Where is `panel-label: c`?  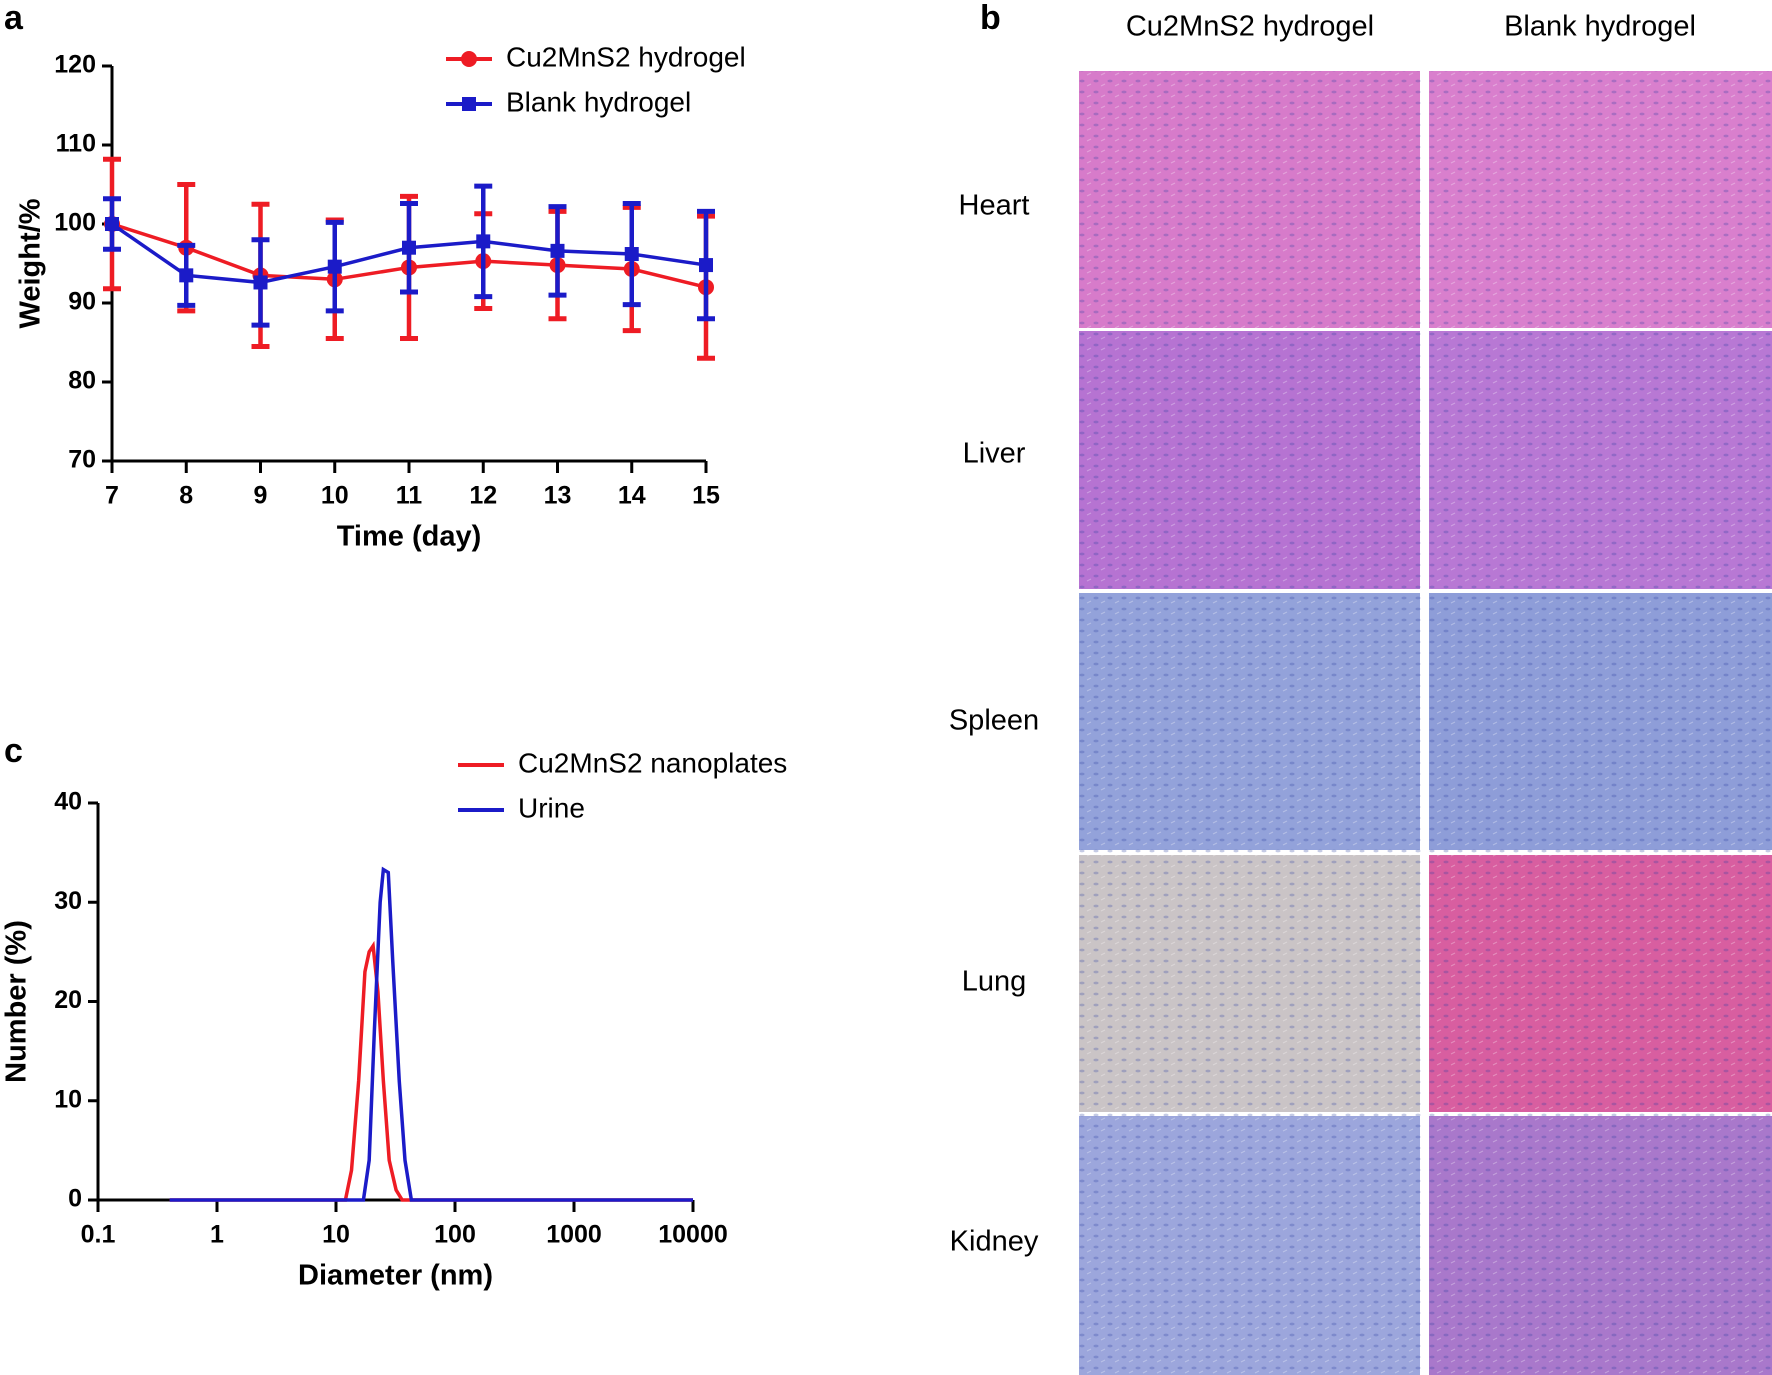 panel-label: c is located at coordinates (13, 751).